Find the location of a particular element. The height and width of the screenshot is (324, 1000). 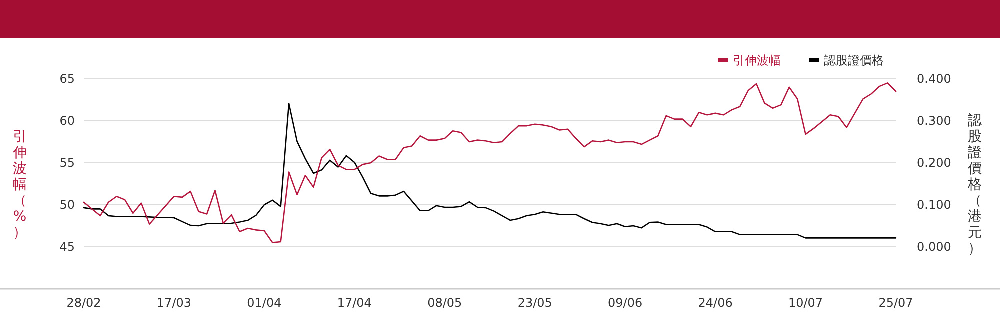

y-tick-label: 60 is located at coordinates (67, 121).